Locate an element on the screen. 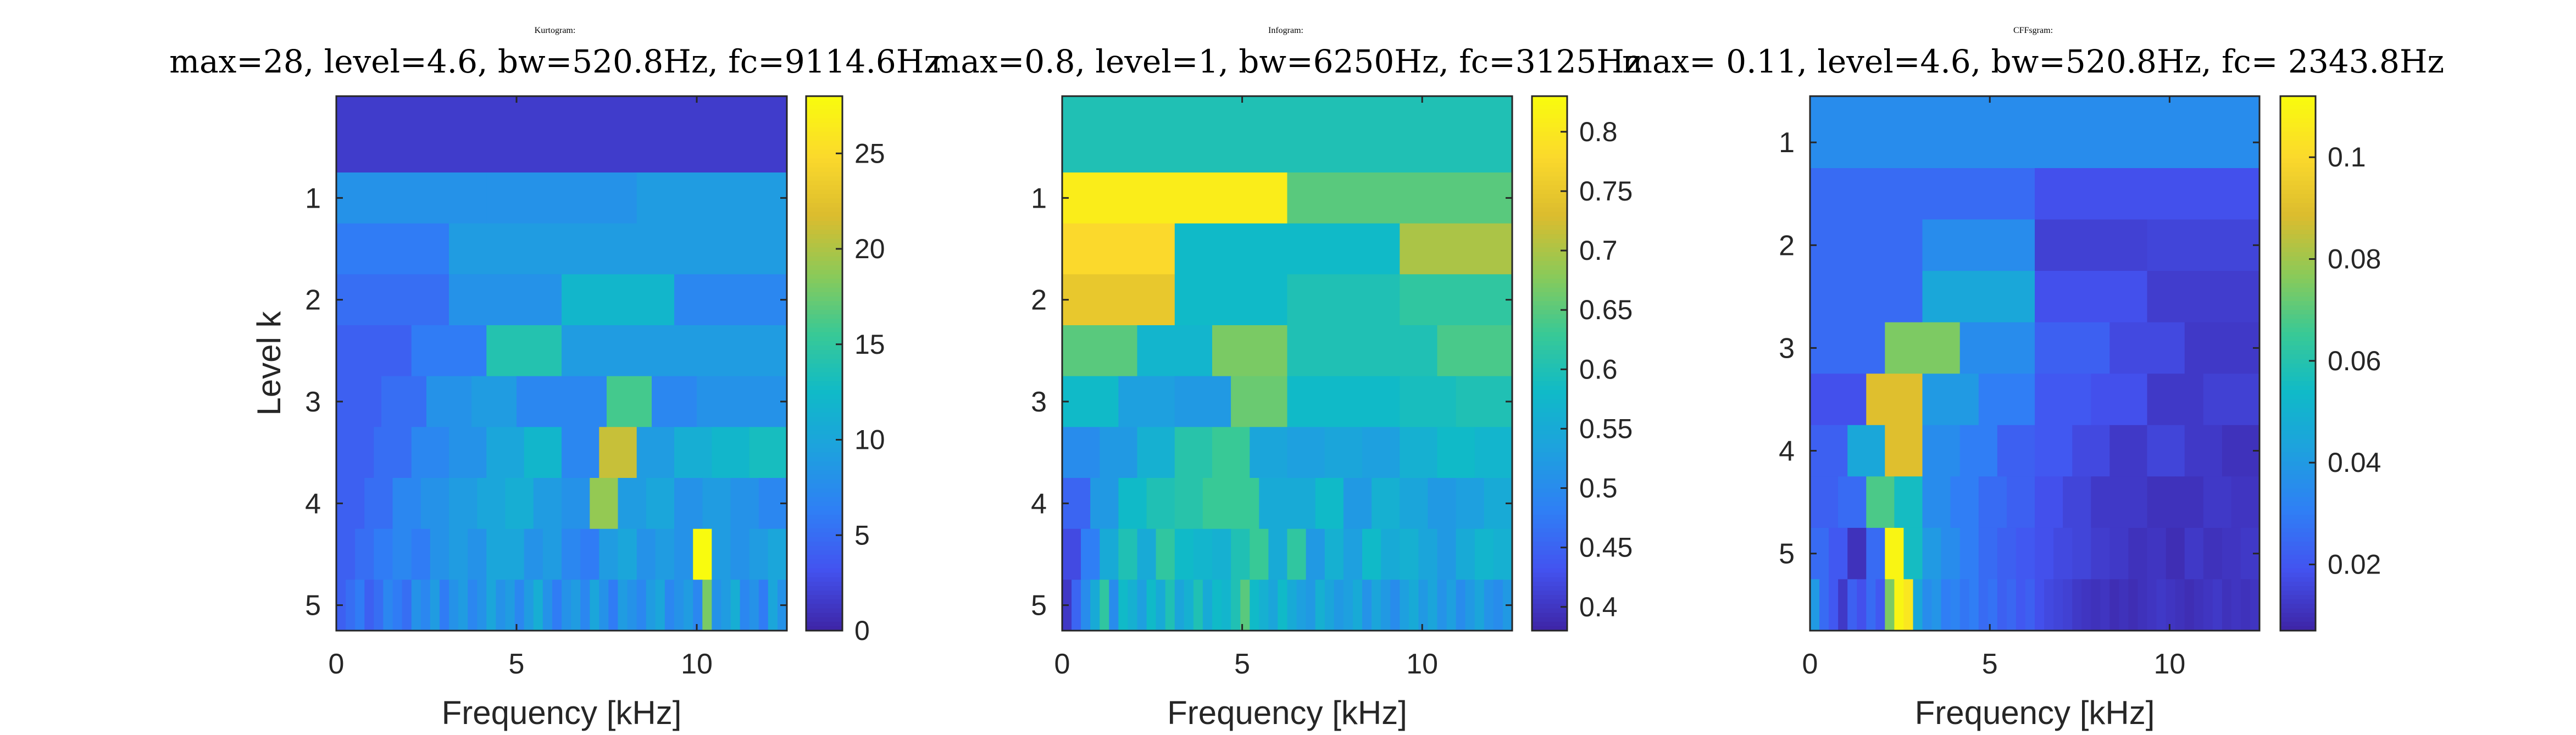 The width and height of the screenshot is (2576, 735). colorbar-tick-label: 15 is located at coordinates (869, 344).